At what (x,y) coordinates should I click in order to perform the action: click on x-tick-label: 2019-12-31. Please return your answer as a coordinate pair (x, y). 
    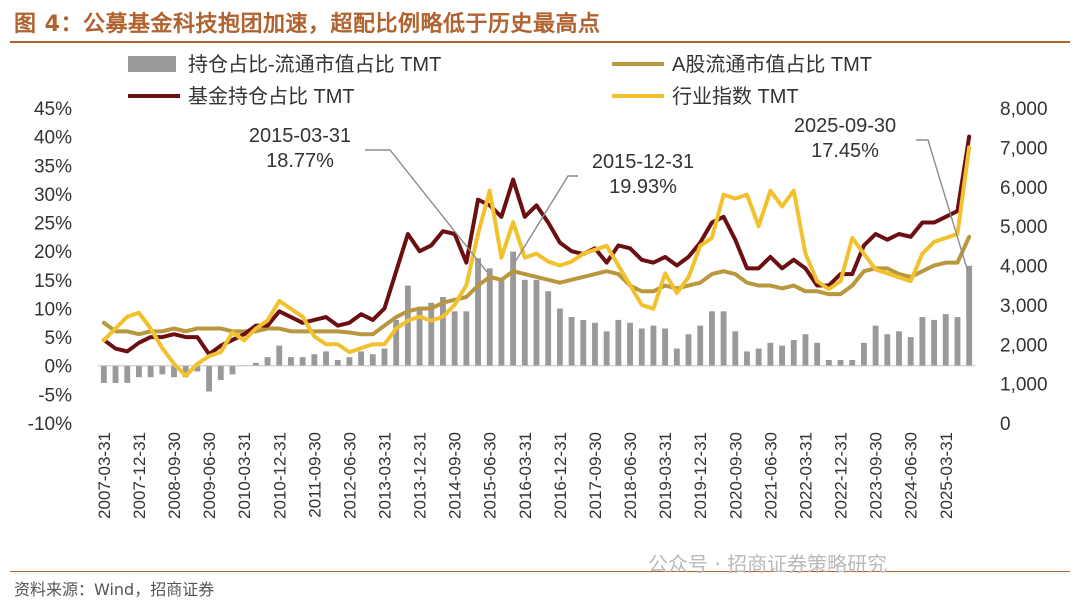
    Looking at the image, I should click on (700, 475).